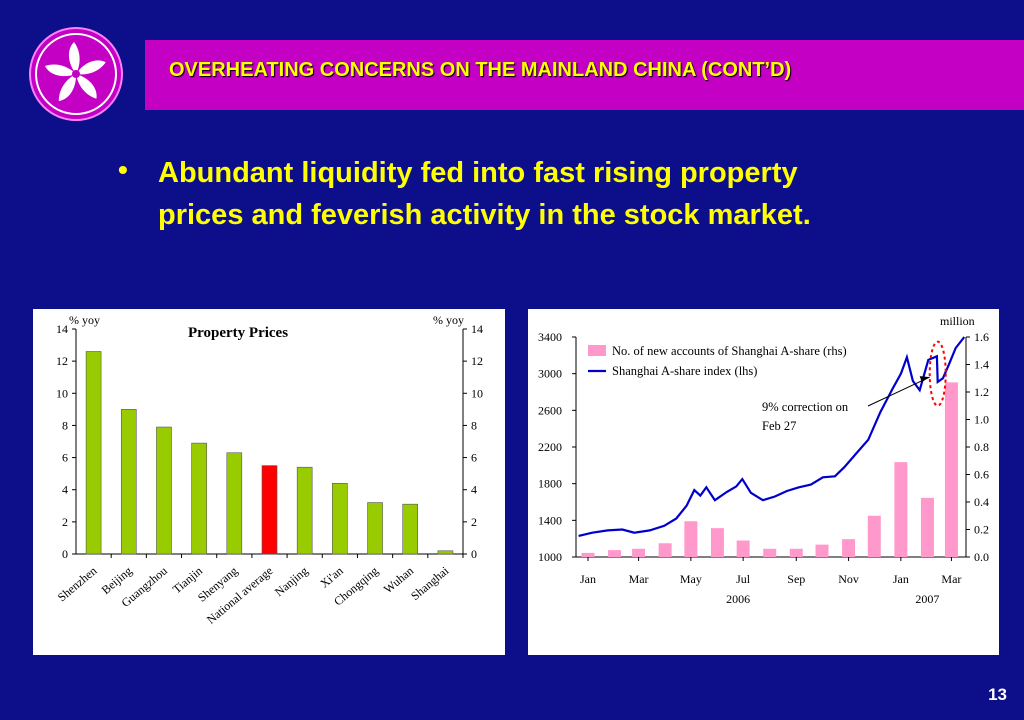 This screenshot has height=720, width=1024. What do you see at coordinates (805, 407) in the screenshot?
I see `annotation-text: 9% correction on` at bounding box center [805, 407].